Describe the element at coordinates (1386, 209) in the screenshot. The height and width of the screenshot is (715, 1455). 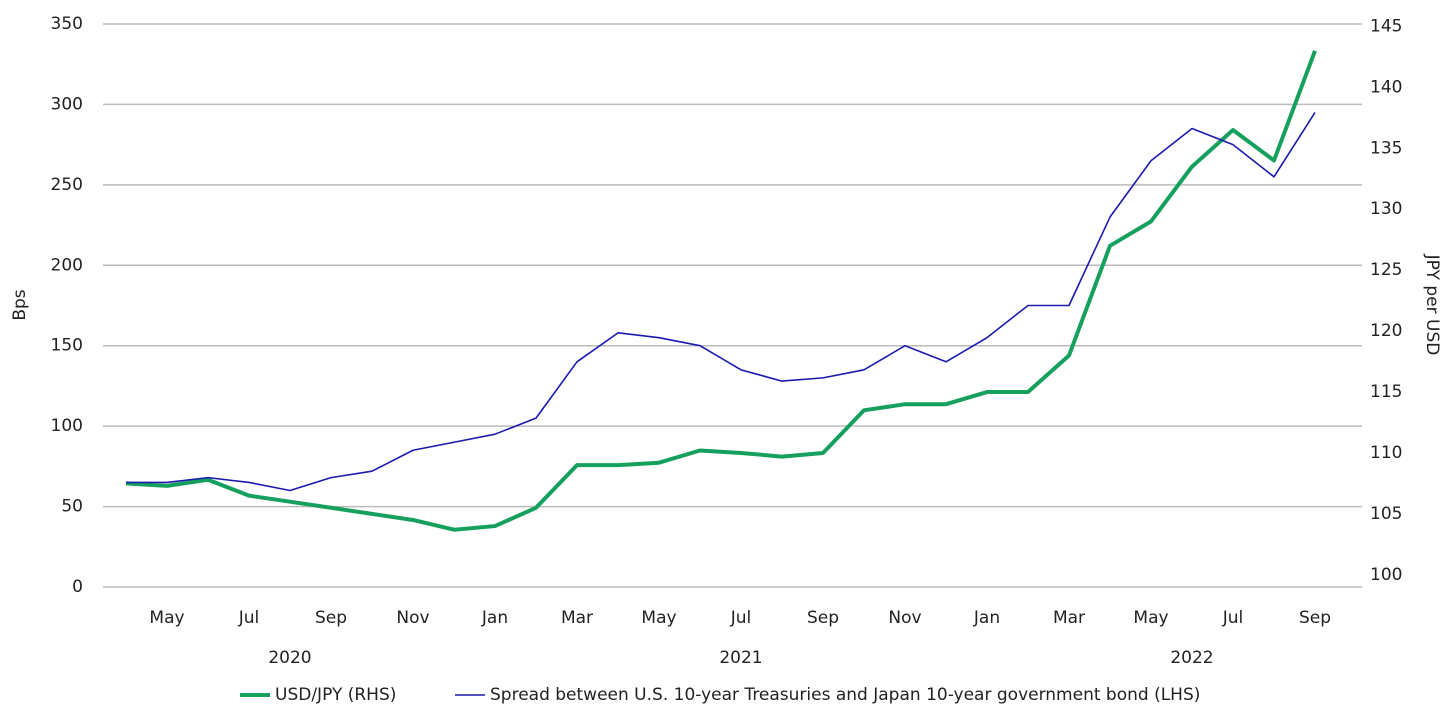
I see `y2-tick-label: 130` at that location.